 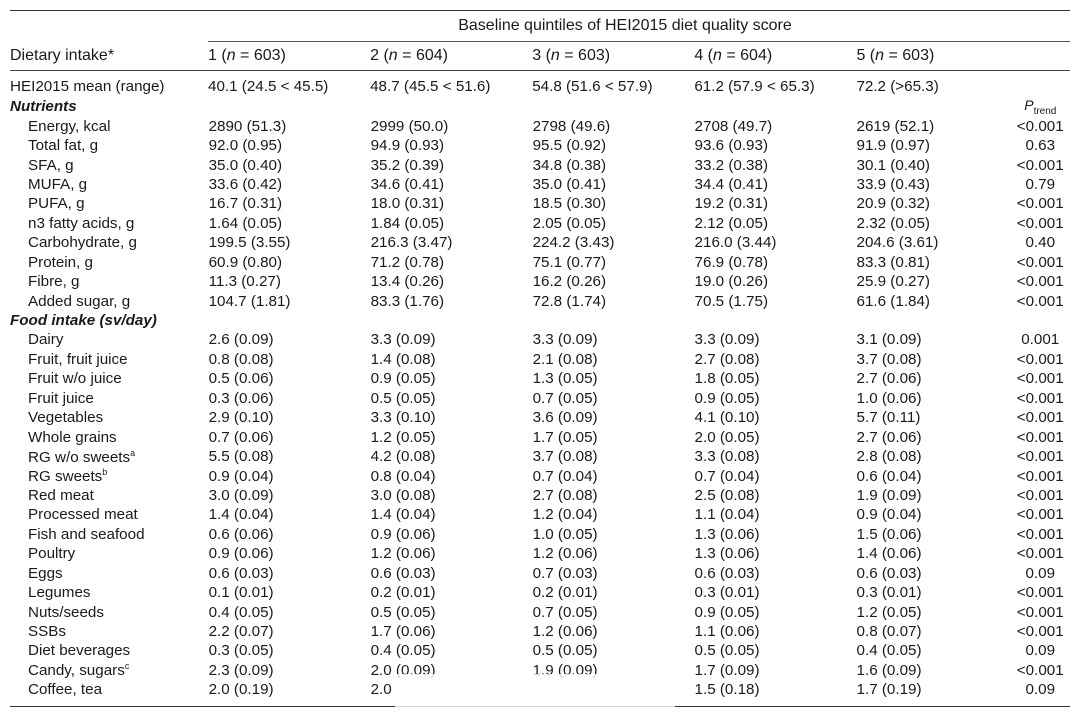 I want to click on cell-q1: 2.3 (0.09), so click(x=241, y=670).